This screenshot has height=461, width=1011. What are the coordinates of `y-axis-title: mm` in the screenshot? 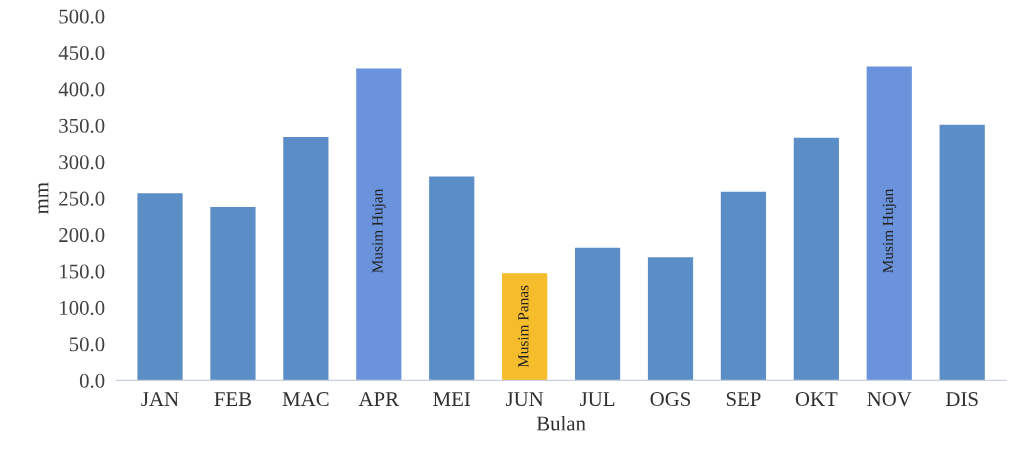 It's located at (43, 198).